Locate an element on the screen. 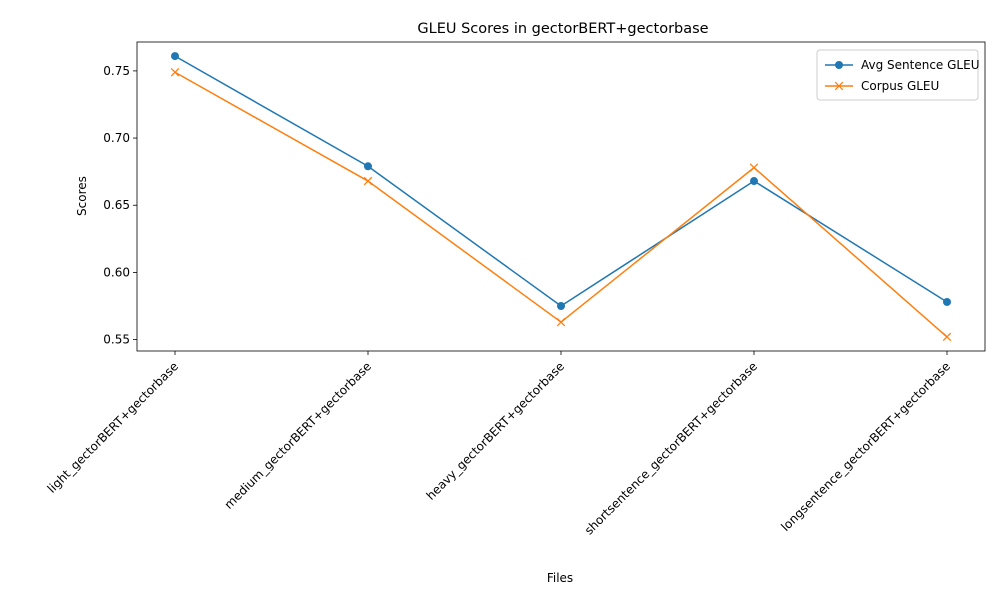 Image resolution: width=1000 pixels, height=600 pixels. legend-entry: Avg Sentence GLEU is located at coordinates (902, 65).